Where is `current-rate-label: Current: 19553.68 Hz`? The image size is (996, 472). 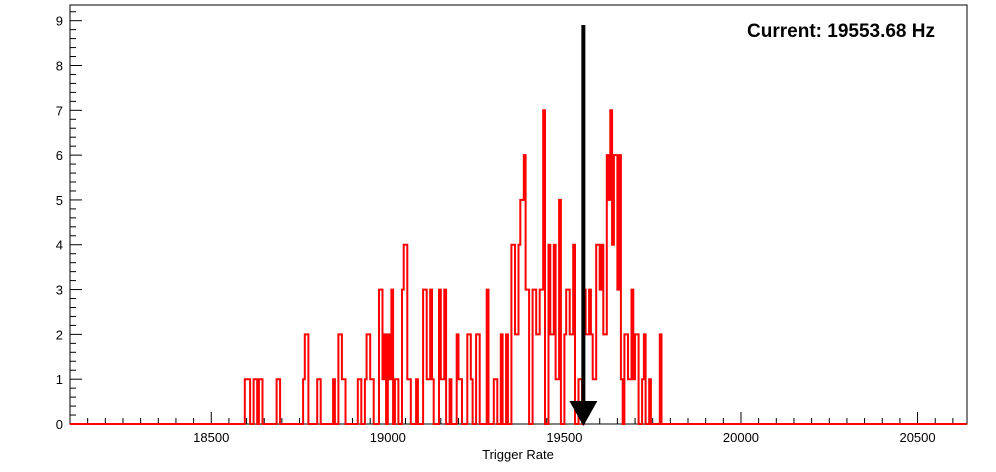 current-rate-label: Current: 19553.68 Hz is located at coordinates (841, 31).